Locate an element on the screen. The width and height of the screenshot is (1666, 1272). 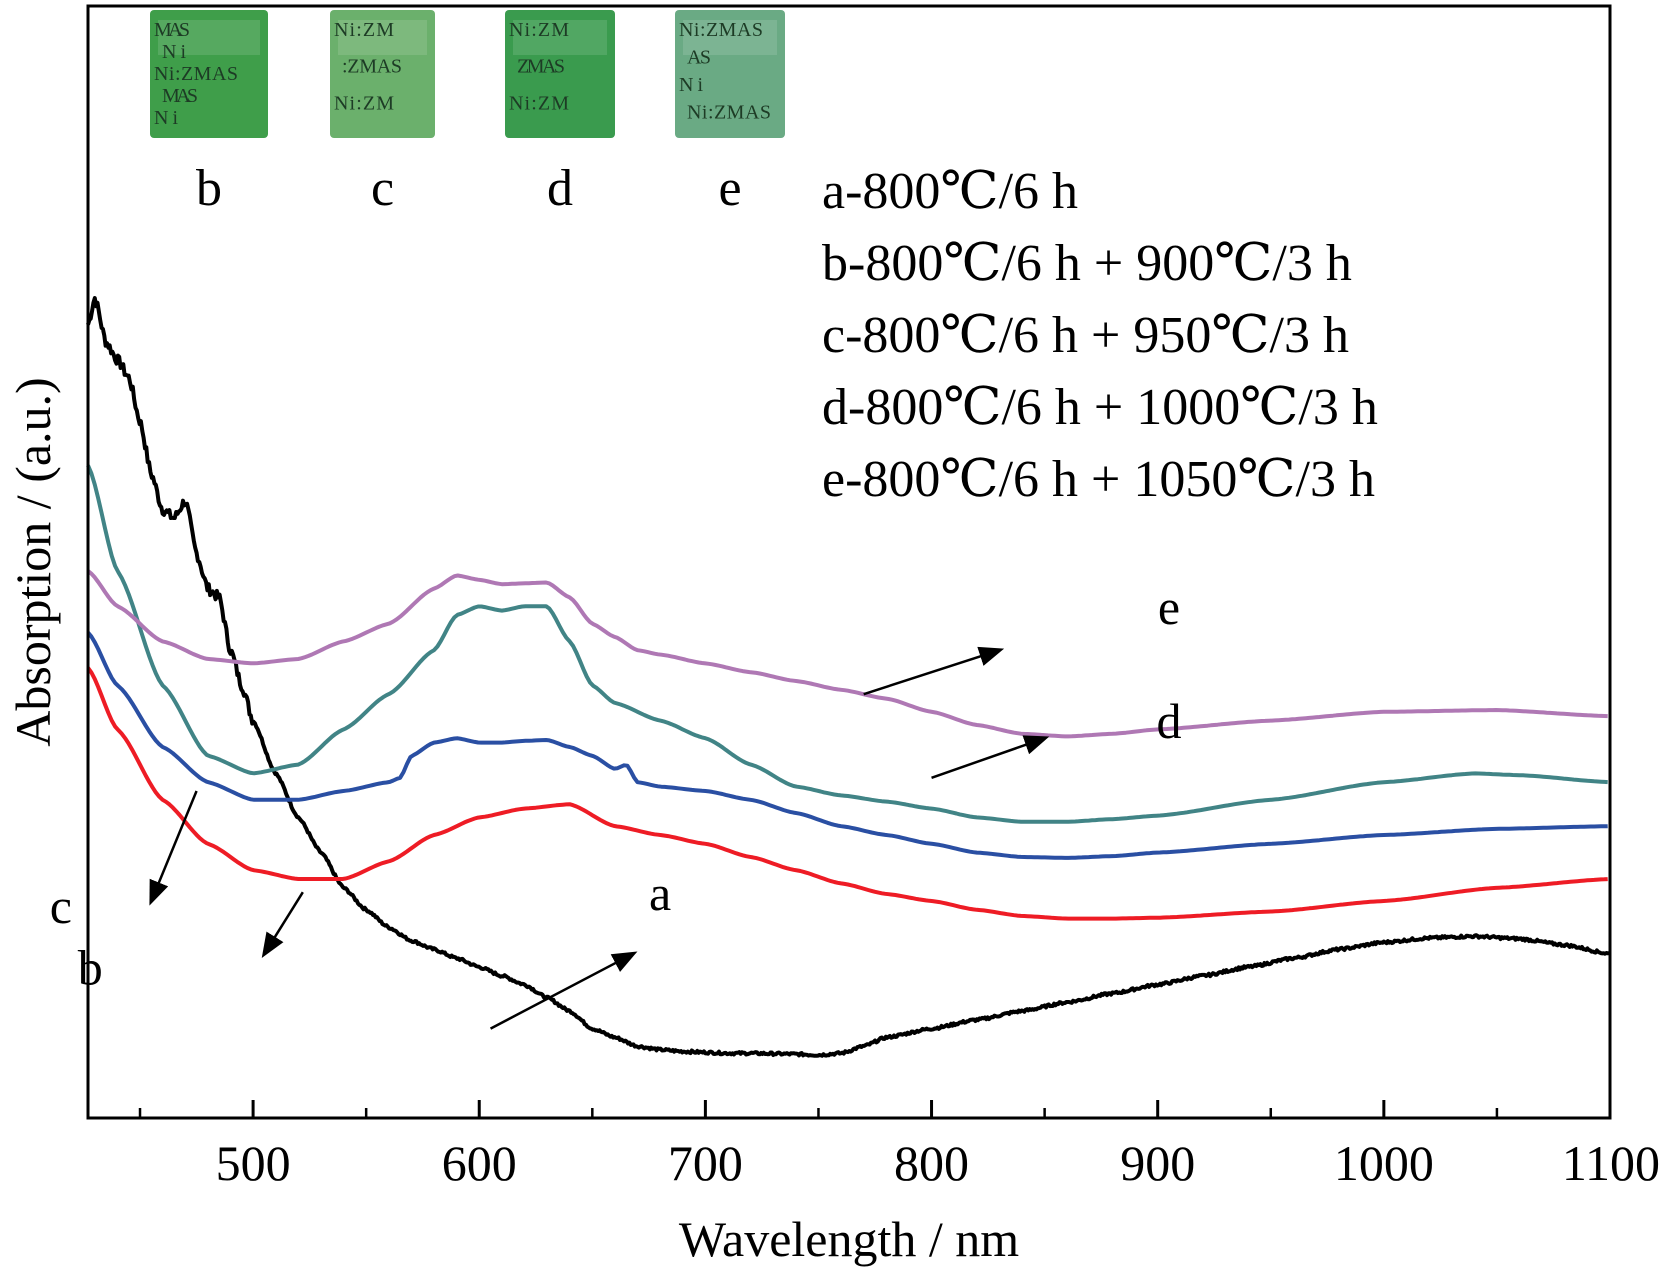
annotation-arrow-c is located at coordinates (173, 848).